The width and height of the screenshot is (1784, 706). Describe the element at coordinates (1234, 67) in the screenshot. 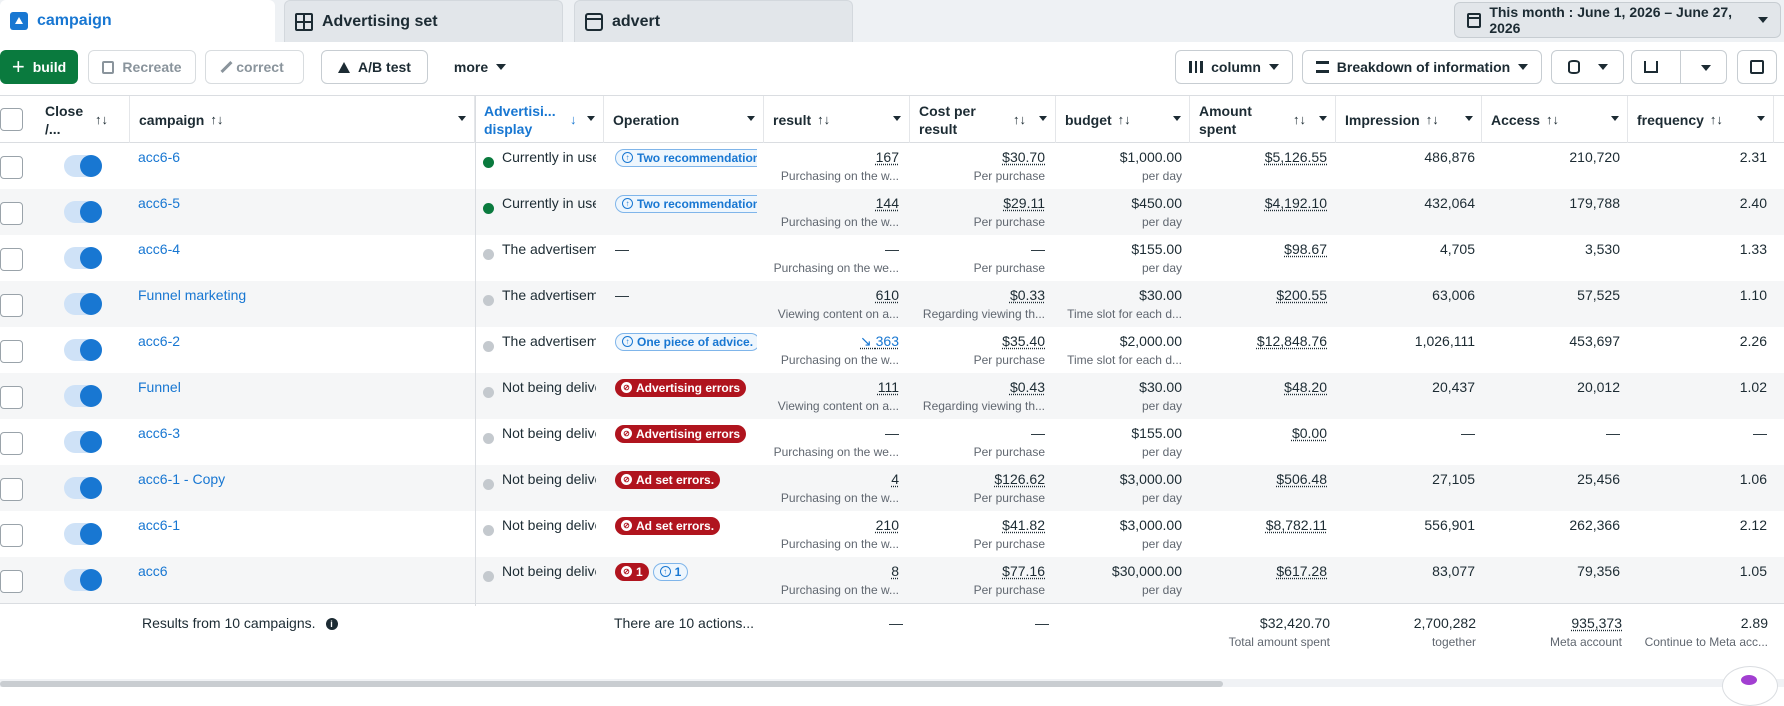

I see `column-button: column` at that location.